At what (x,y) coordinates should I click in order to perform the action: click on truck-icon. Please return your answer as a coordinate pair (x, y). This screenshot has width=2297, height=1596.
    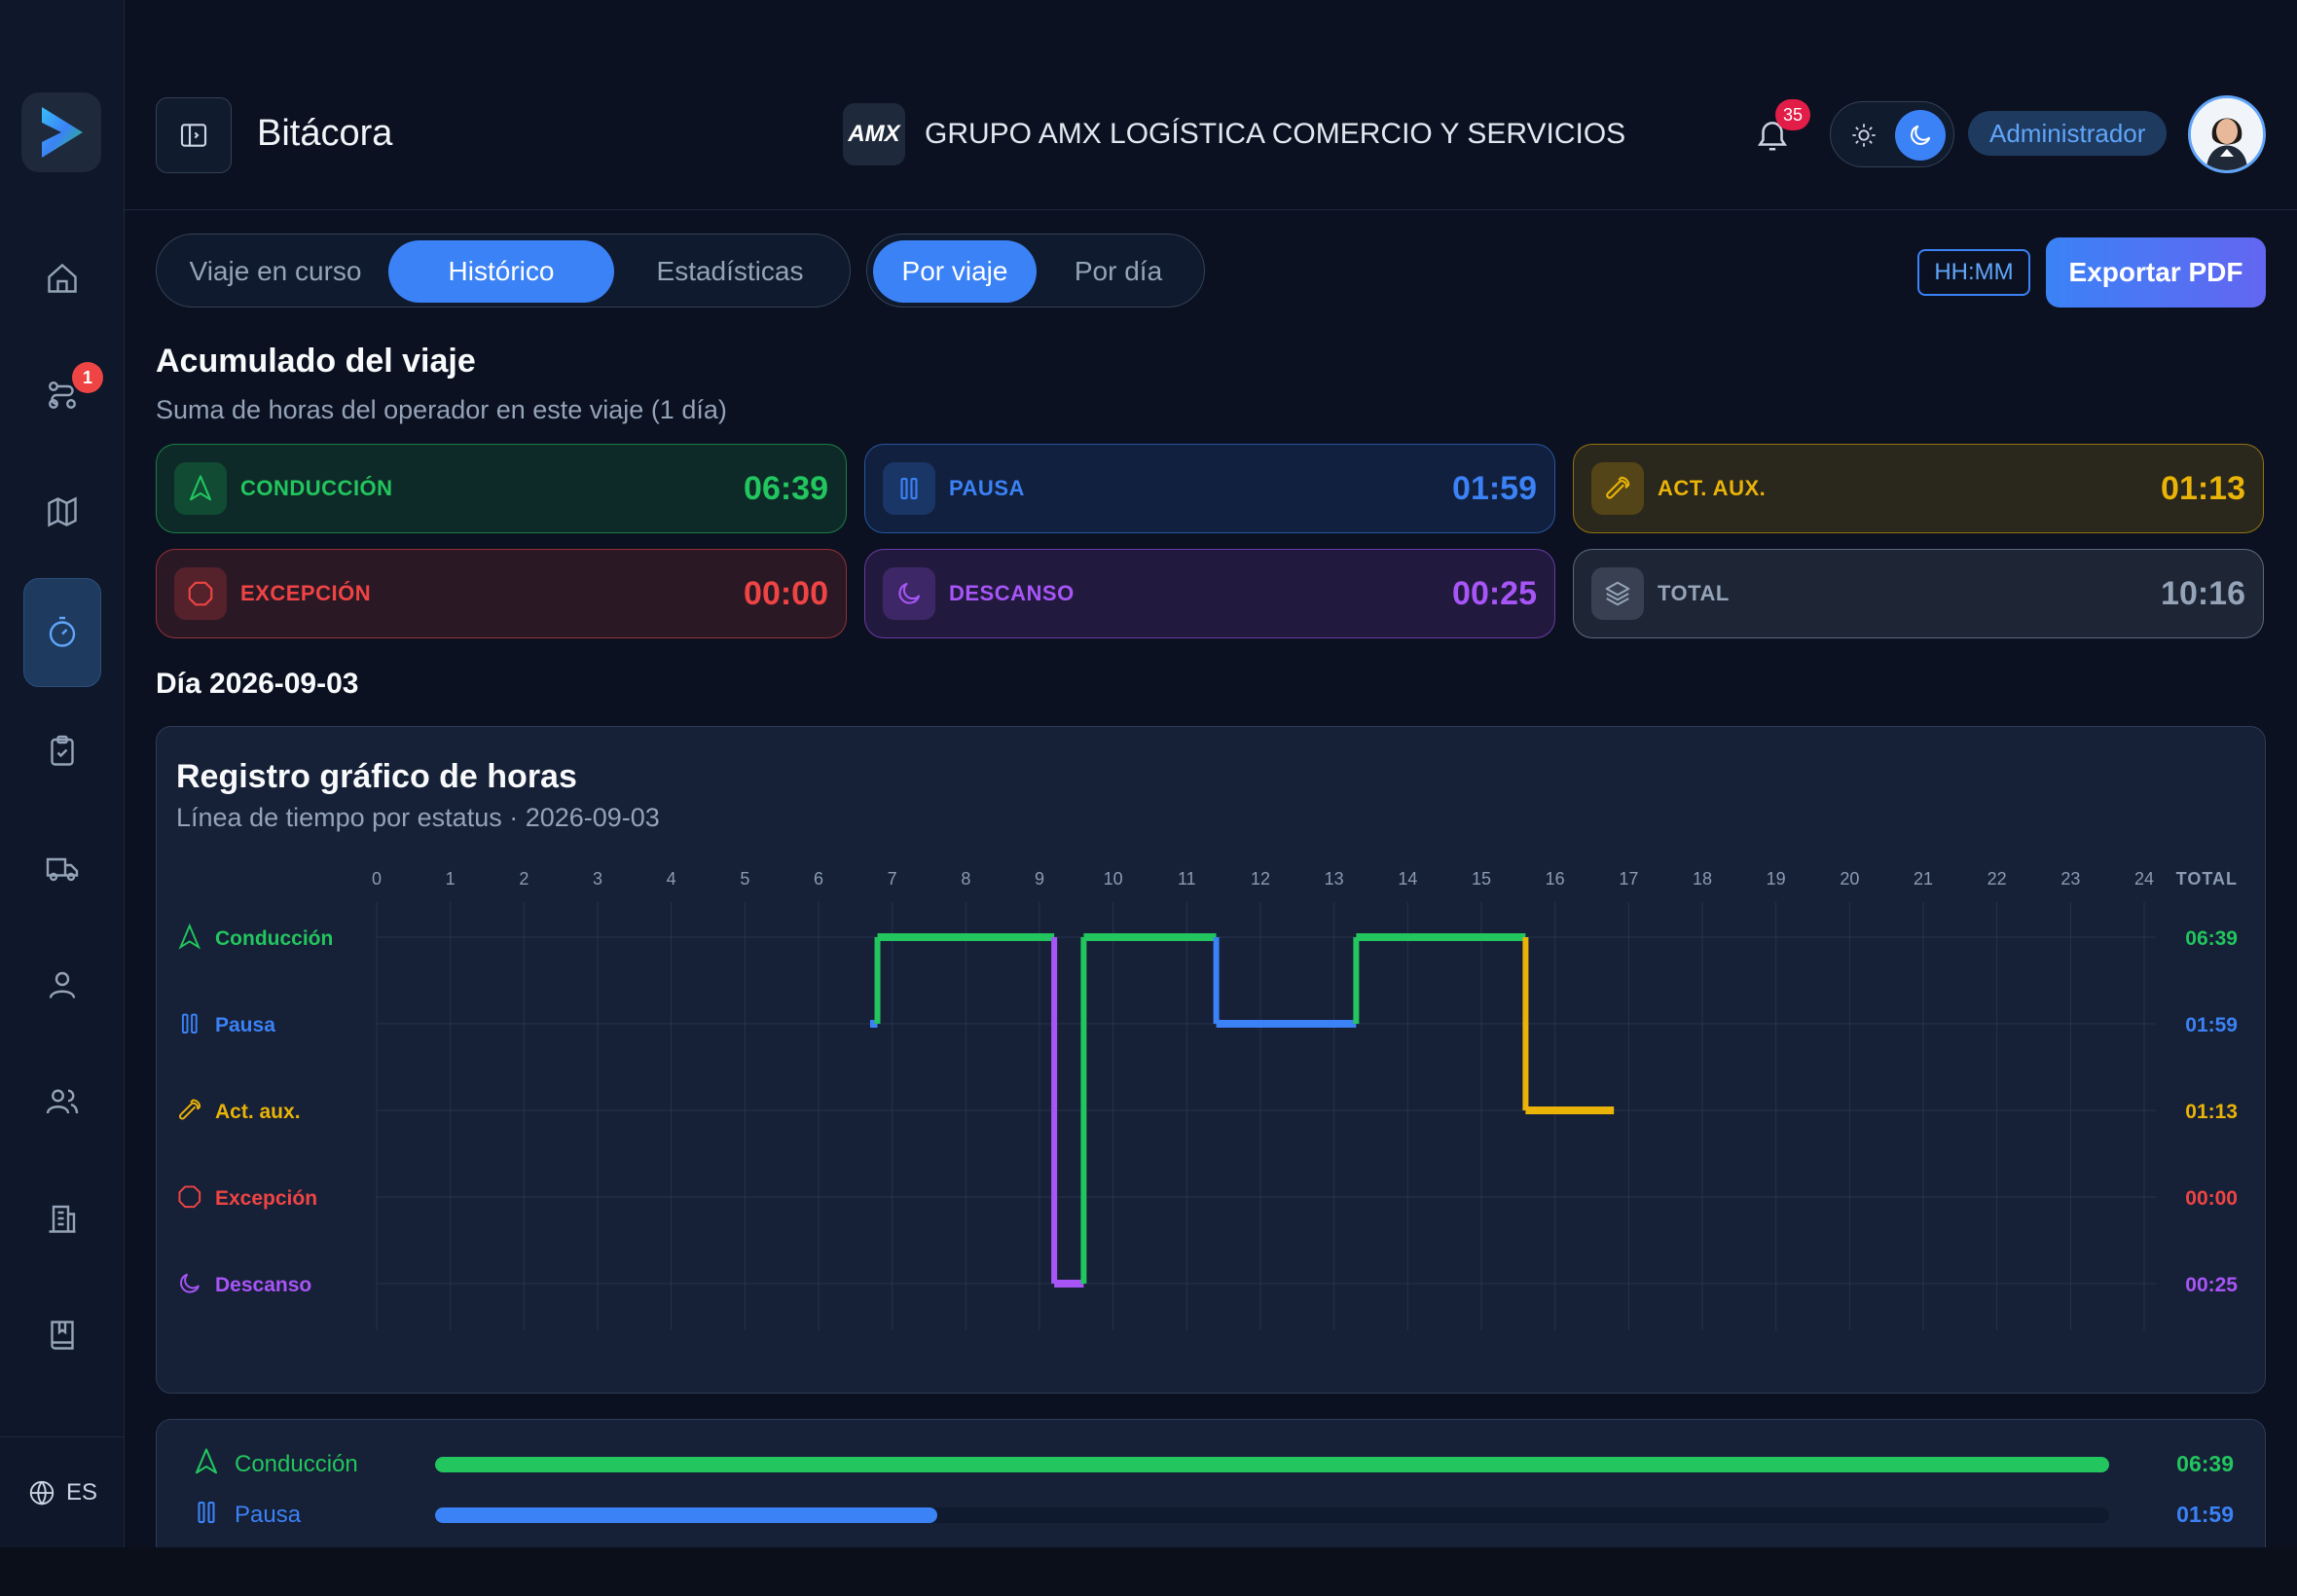
    Looking at the image, I should click on (63, 869).